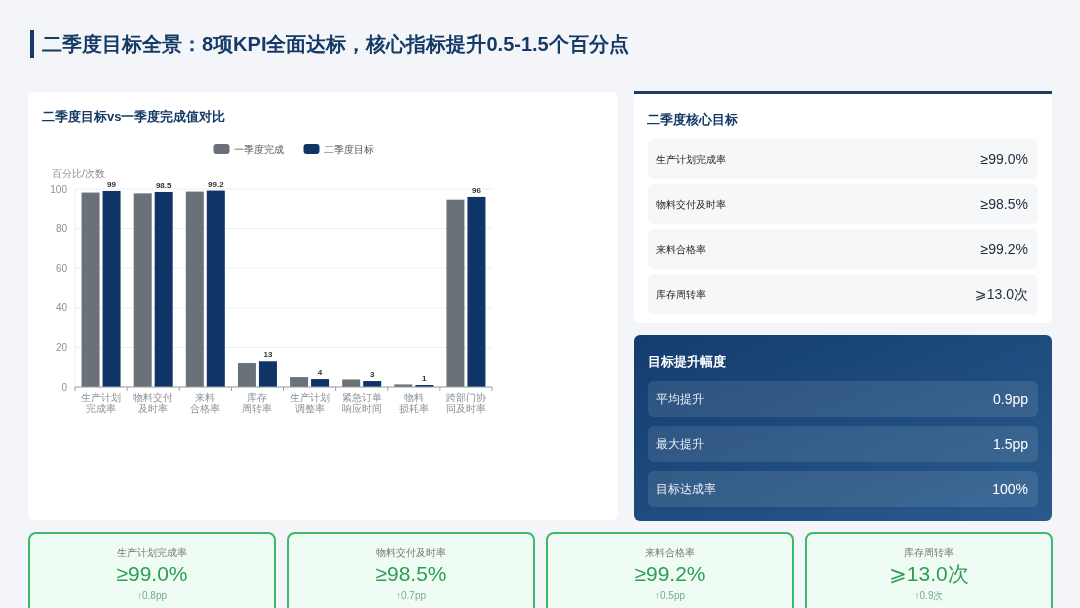 The height and width of the screenshot is (608, 1080). I want to click on y-tick-label: 60, so click(61, 268).